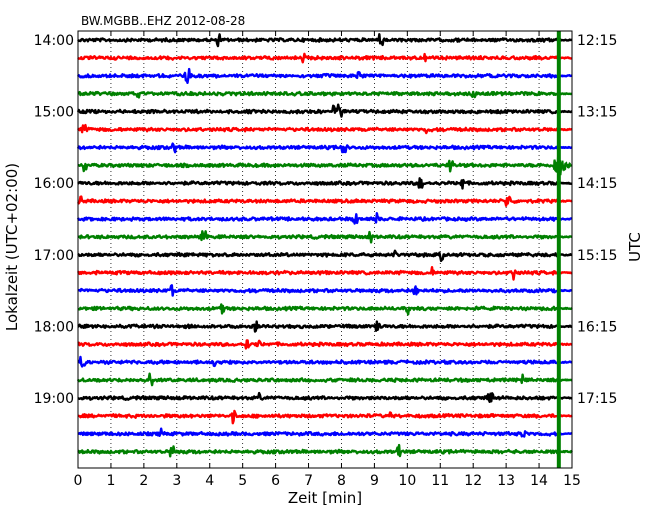 Image resolution: width=650 pixels, height=520 pixels. What do you see at coordinates (242, 481) in the screenshot?
I see `x-tick-label-5: 5` at bounding box center [242, 481].